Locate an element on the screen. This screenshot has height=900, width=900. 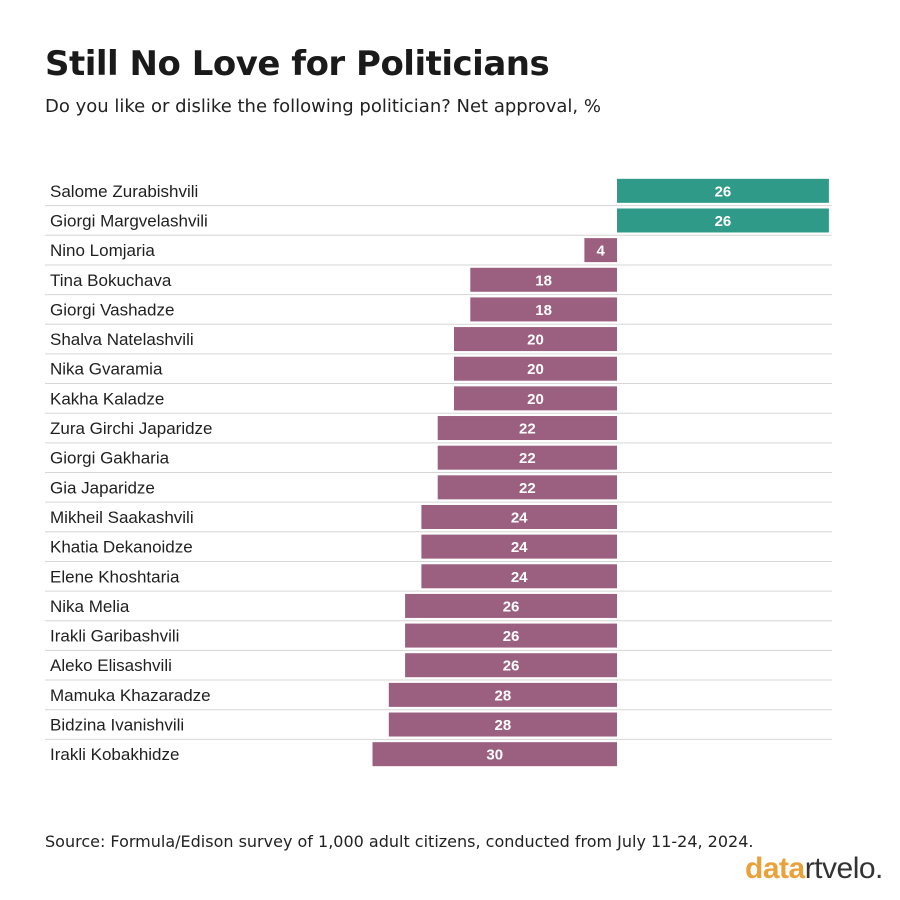
category-label-giorgi-vashadze: Giorgi Vashadze is located at coordinates (112, 309).